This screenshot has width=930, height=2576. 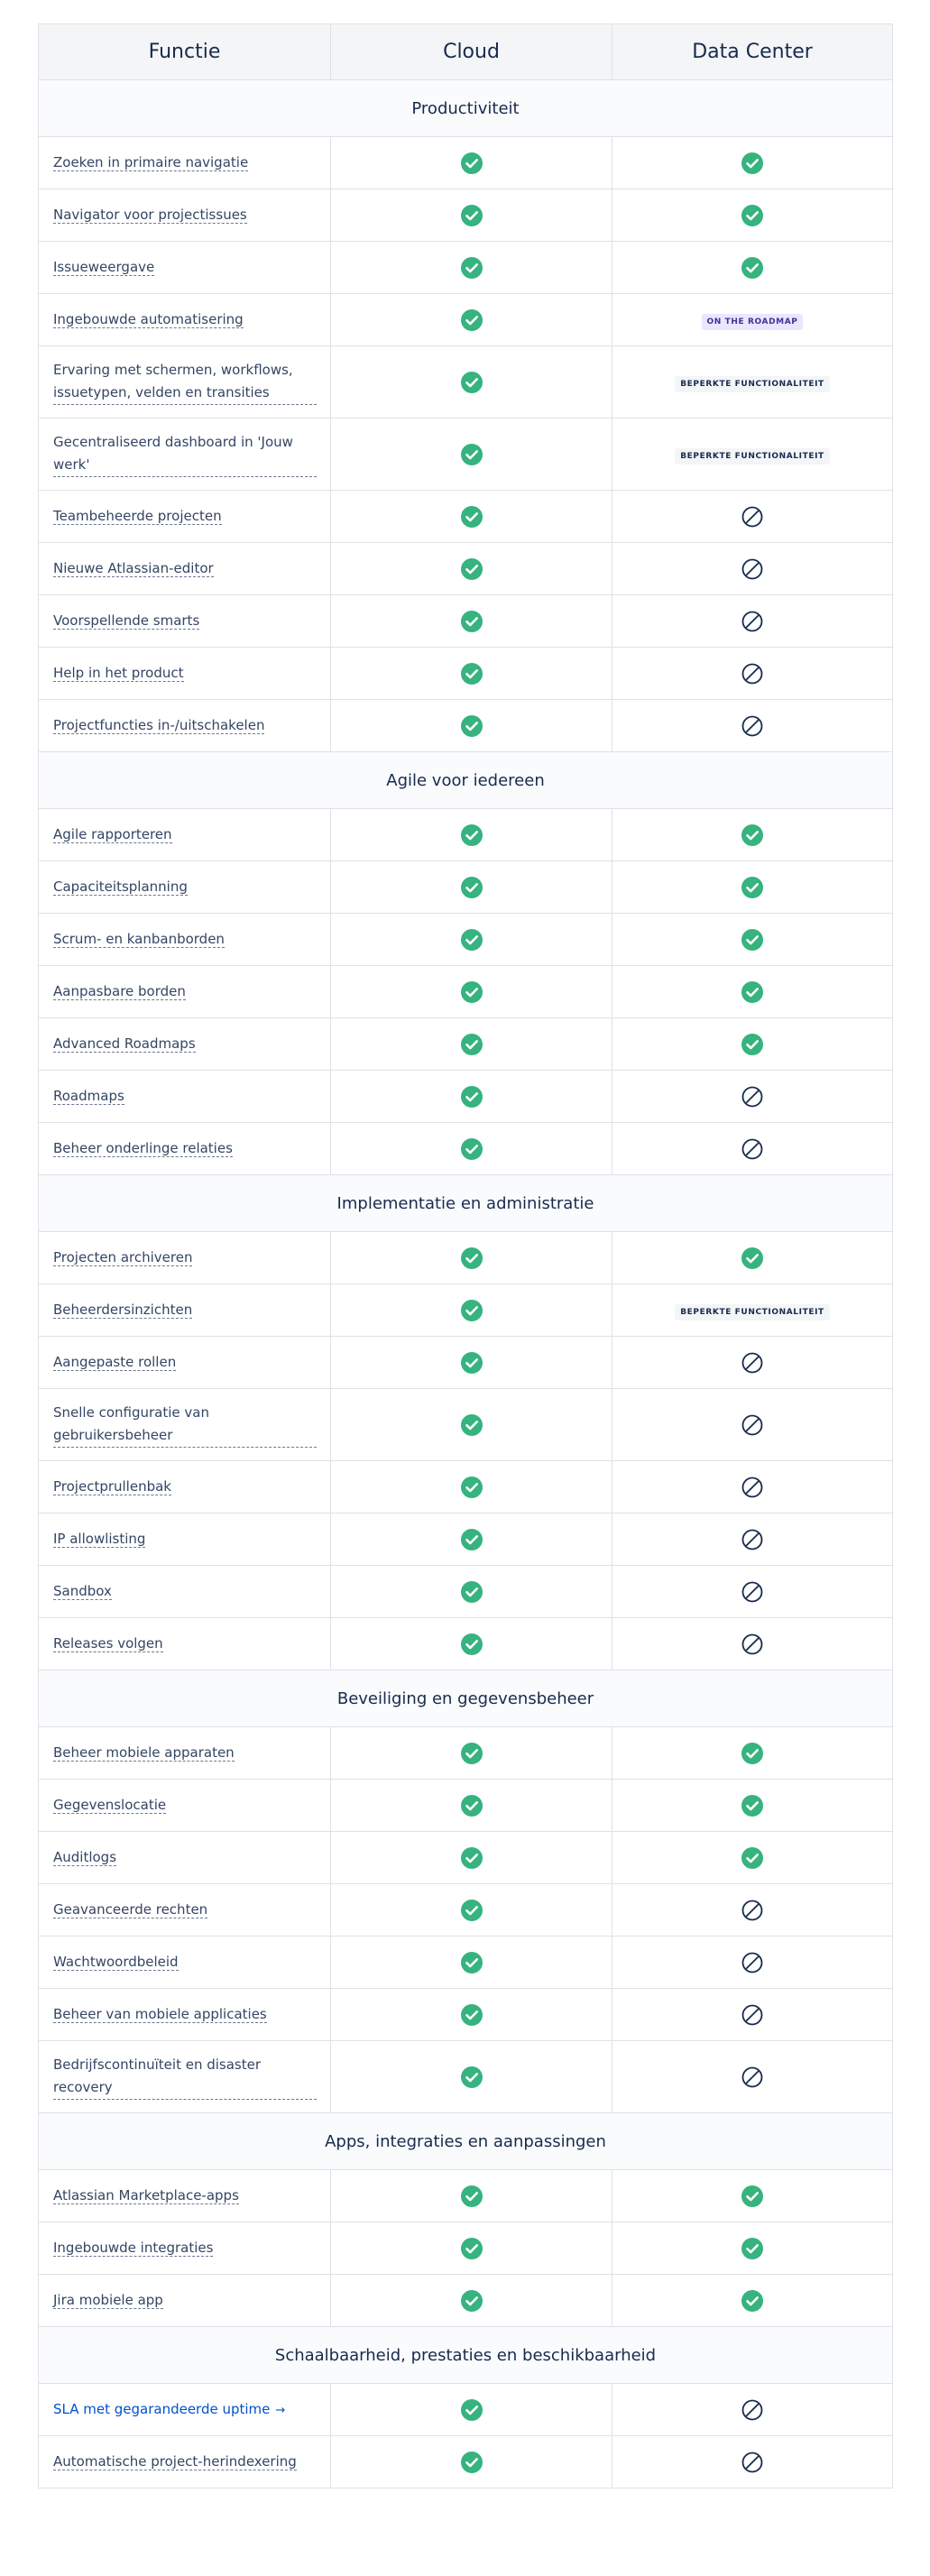 I want to click on feature-label-tooltip-trigger: Nieuwe Atlassian-editor, so click(x=133, y=569).